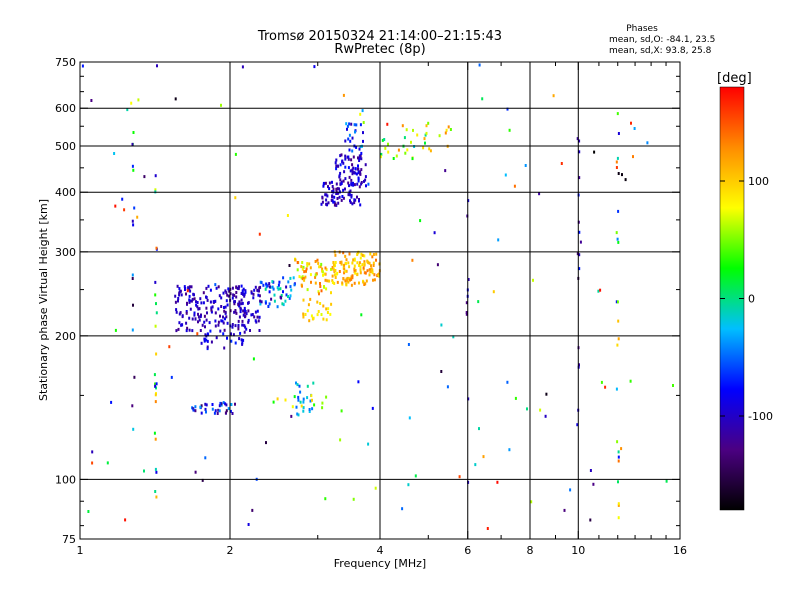 The image size is (800, 600). I want to click on y-tick-label: 200, so click(65, 336).